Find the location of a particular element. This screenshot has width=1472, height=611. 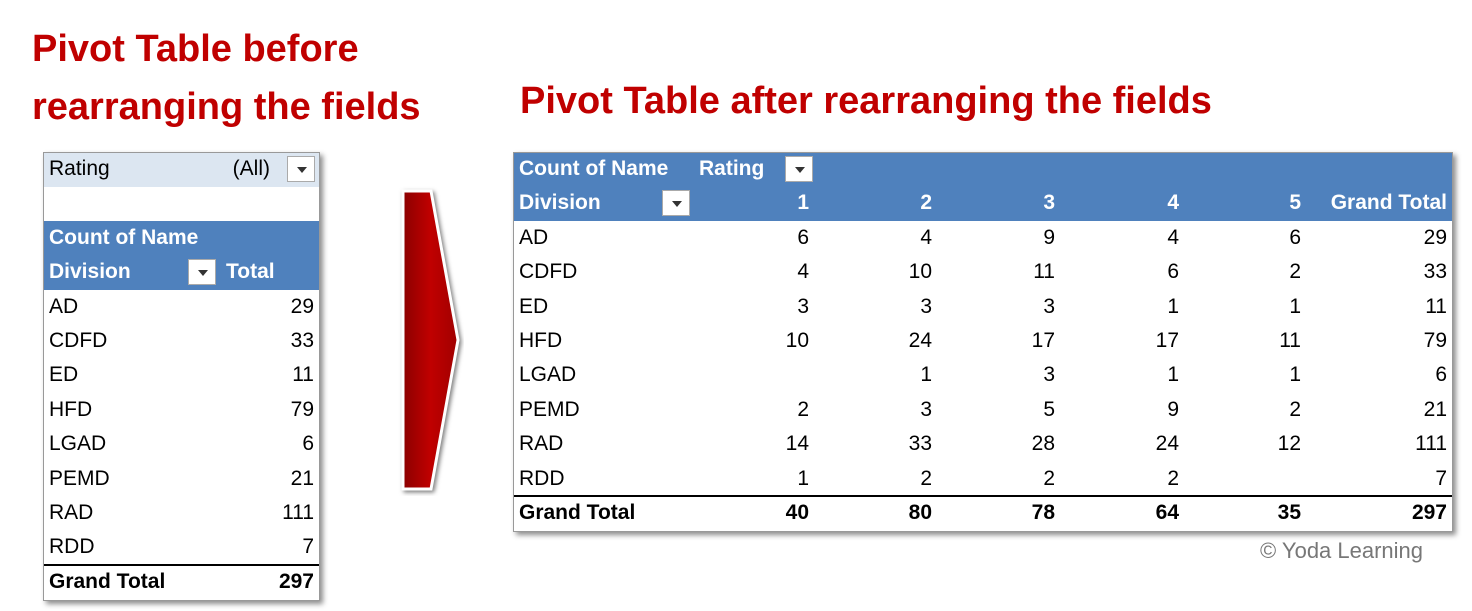

left-title: rearranging the fields is located at coordinates (226, 107).